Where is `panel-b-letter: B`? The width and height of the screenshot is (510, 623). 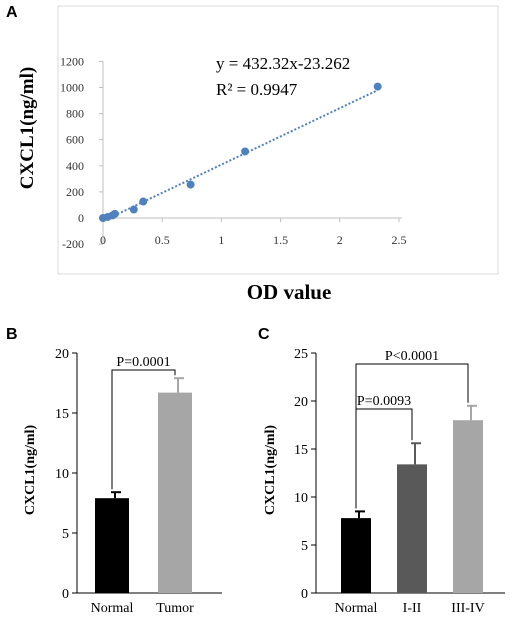 panel-b-letter: B is located at coordinates (12, 334).